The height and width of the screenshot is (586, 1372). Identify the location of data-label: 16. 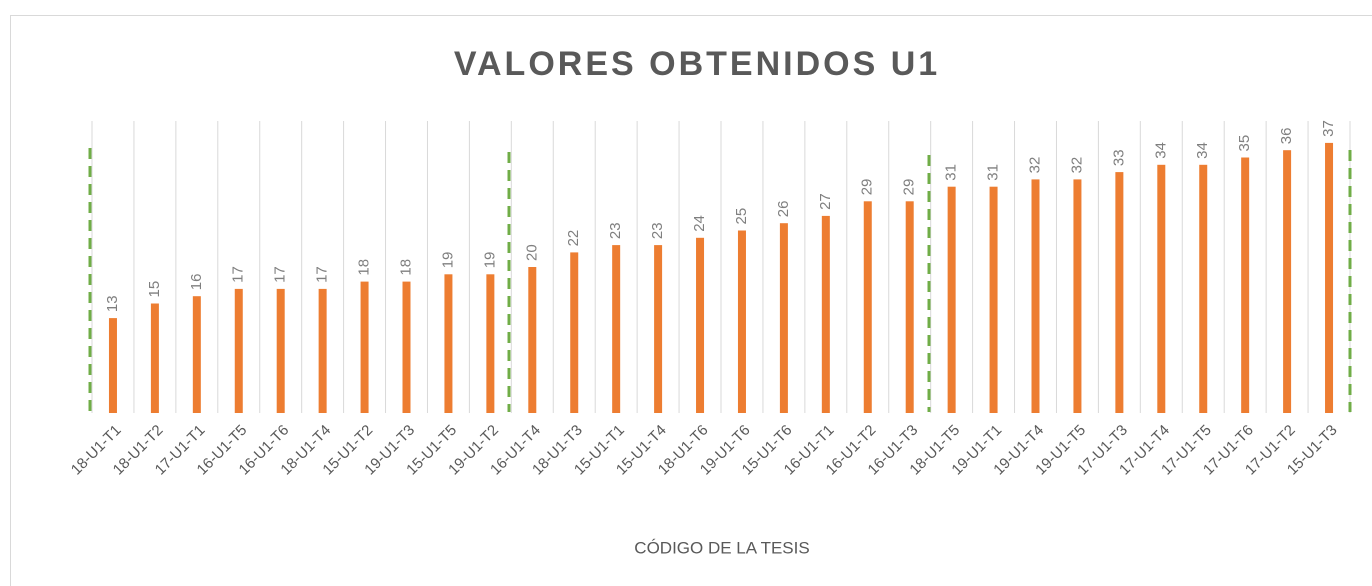
(196, 282).